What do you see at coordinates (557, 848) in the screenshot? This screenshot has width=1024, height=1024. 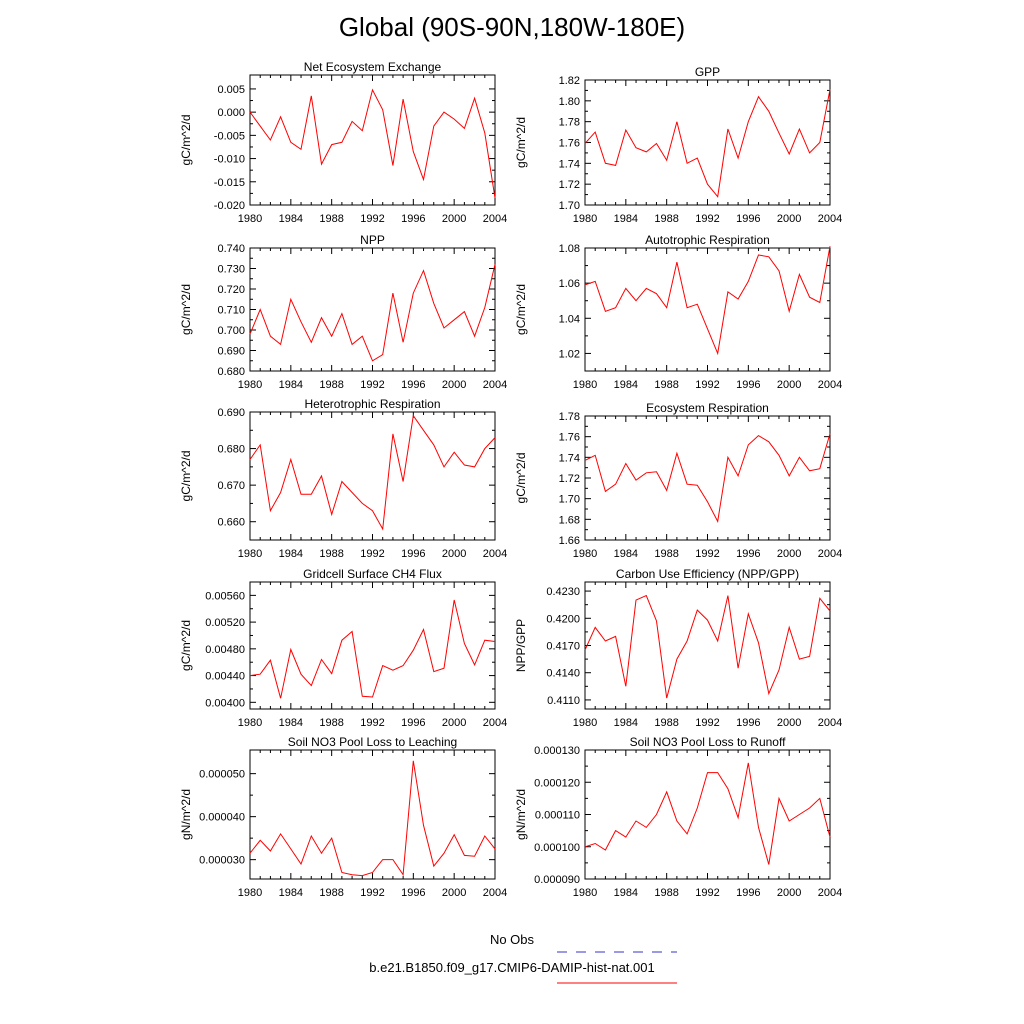 I see `y-tick-label: 0.000100` at bounding box center [557, 848].